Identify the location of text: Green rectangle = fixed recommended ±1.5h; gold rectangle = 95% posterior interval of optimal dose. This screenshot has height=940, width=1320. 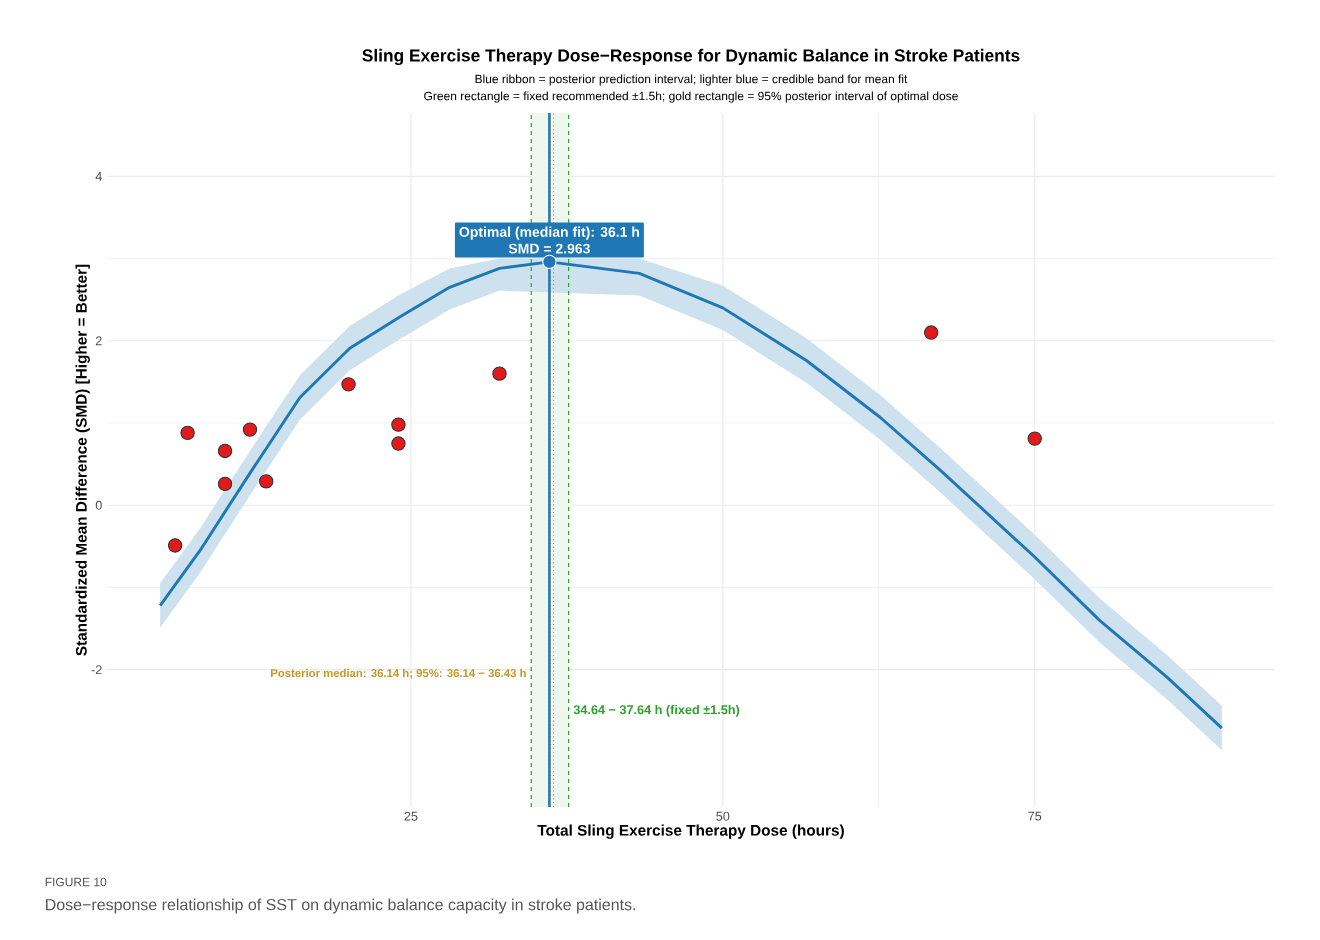
(691, 97).